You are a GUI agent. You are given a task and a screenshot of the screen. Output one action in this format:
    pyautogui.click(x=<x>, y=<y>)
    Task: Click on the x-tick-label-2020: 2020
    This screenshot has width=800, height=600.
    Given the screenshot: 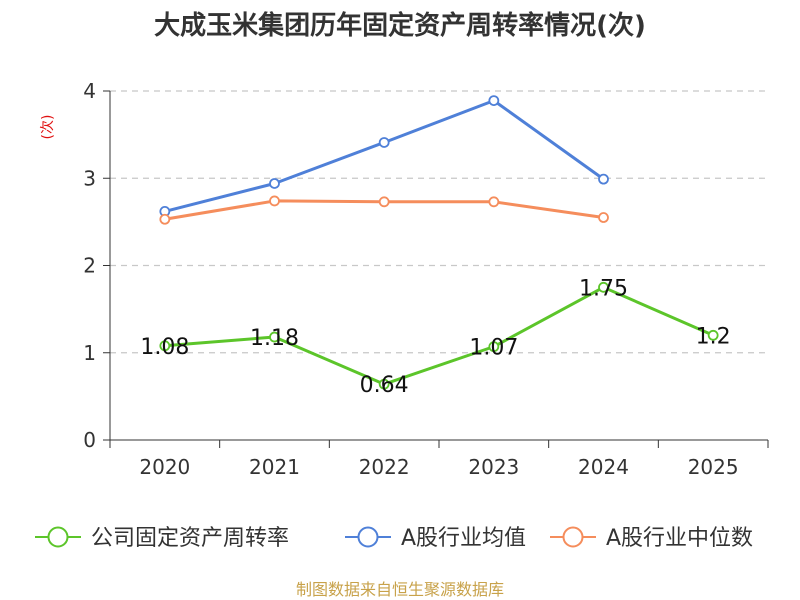 What is the action you would take?
    pyautogui.click(x=164, y=467)
    